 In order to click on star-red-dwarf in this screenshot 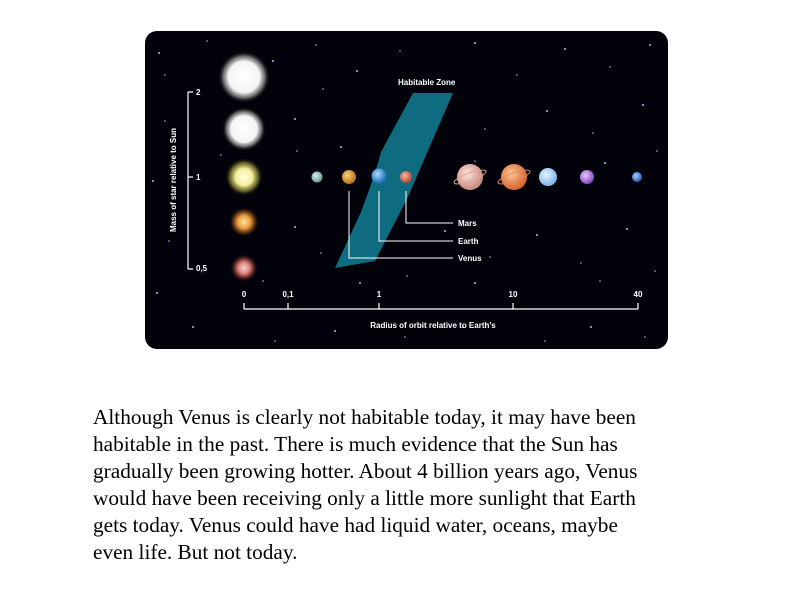, I will do `click(244, 268)`.